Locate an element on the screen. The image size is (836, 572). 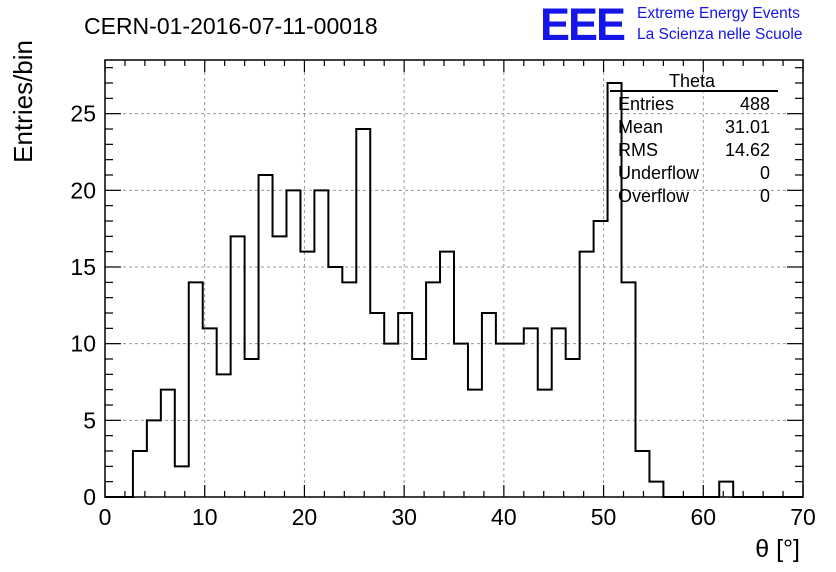
x-tick-label-40: 40 is located at coordinates (504, 517).